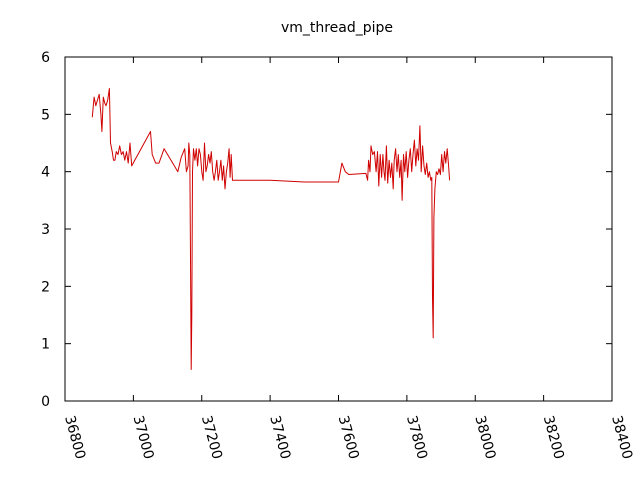 The height and width of the screenshot is (480, 640). What do you see at coordinates (45, 402) in the screenshot?
I see `y-tick-label: 0` at bounding box center [45, 402].